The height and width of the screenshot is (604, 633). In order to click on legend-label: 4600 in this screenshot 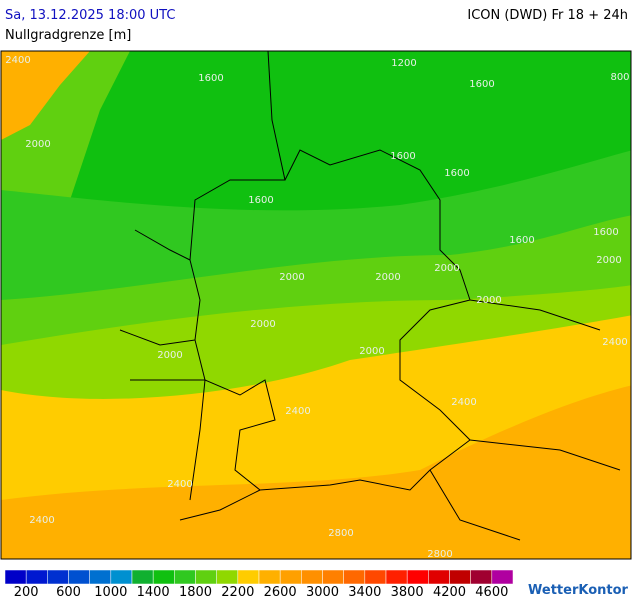, I will do `click(491, 592)`.